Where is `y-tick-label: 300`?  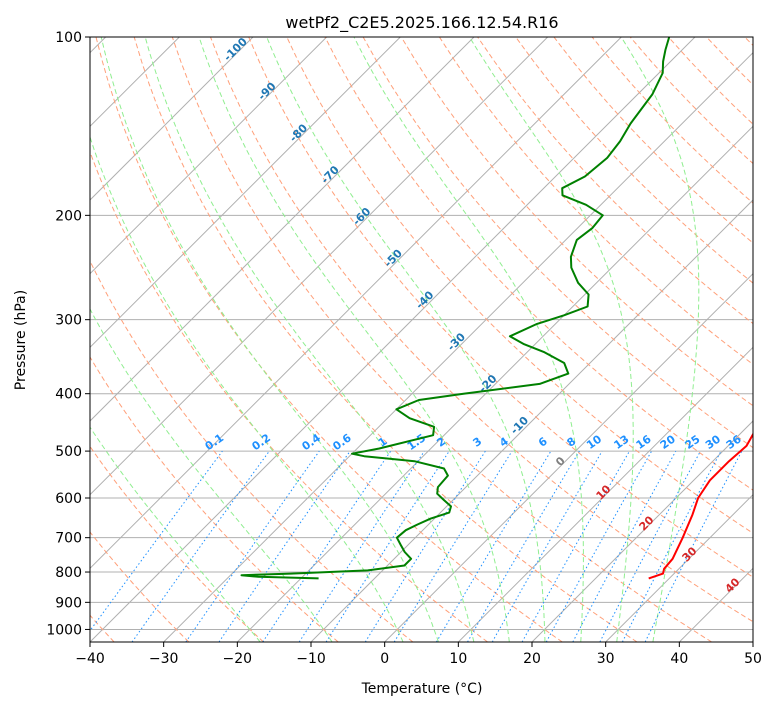
y-tick-label: 300 is located at coordinates (68, 321).